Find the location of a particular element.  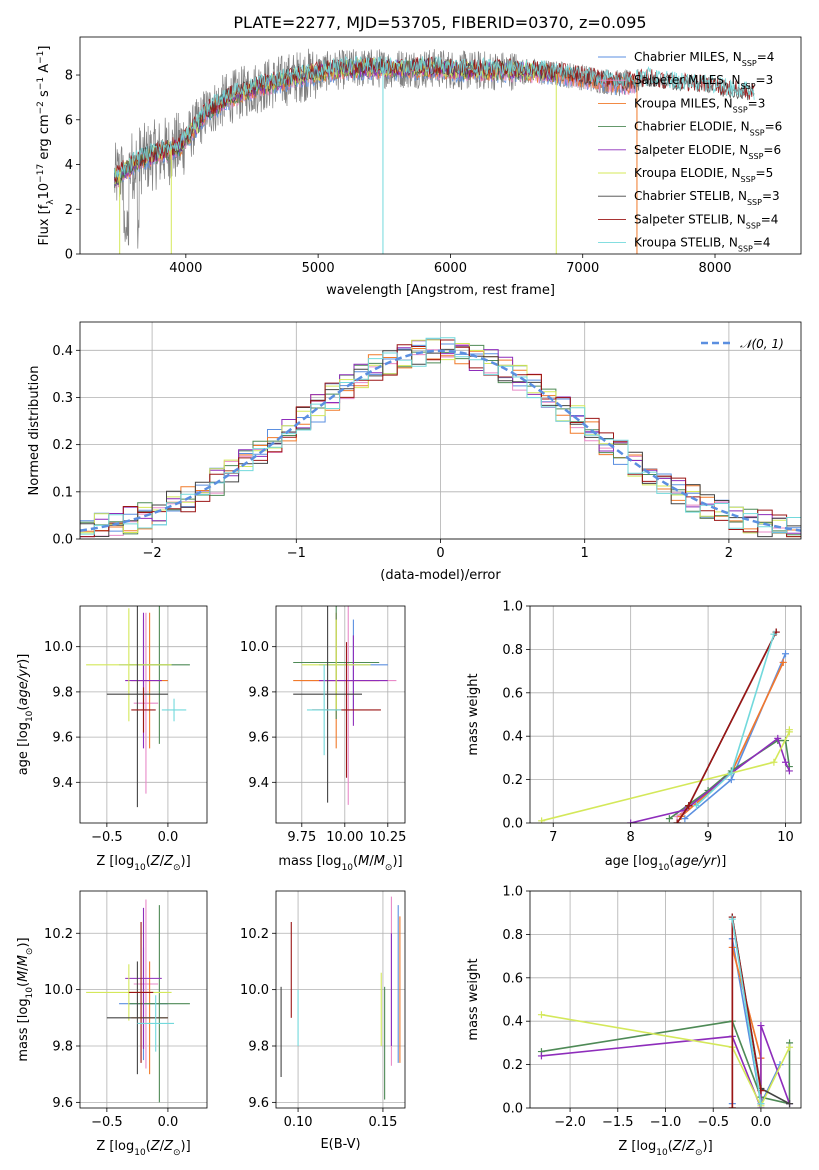

mass_vs_EBV-ytick-label: 10.0 is located at coordinates (254, 990).